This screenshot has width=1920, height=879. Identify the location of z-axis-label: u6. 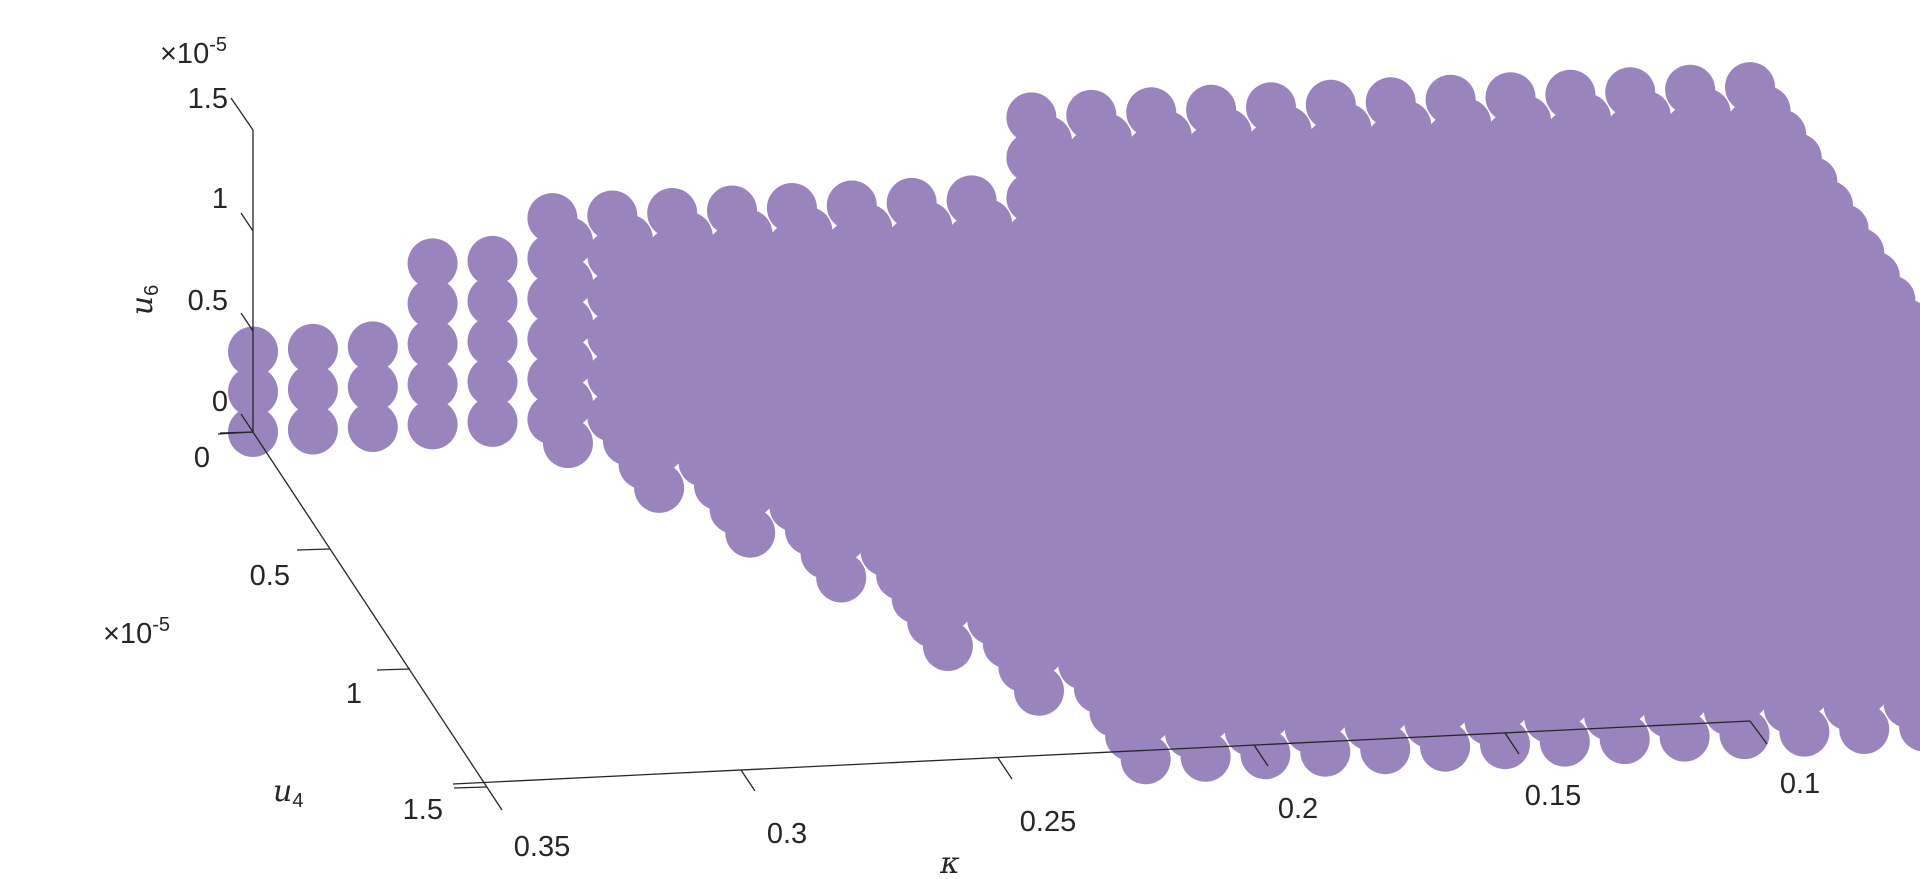
(144, 300).